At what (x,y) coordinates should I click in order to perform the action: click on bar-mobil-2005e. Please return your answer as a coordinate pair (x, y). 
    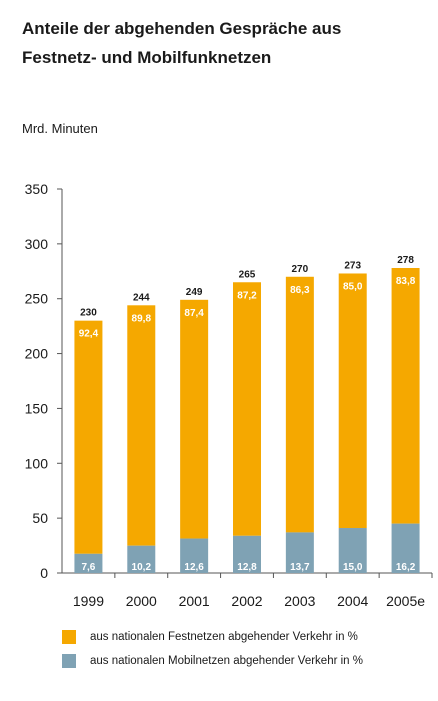
    Looking at the image, I should click on (405, 548).